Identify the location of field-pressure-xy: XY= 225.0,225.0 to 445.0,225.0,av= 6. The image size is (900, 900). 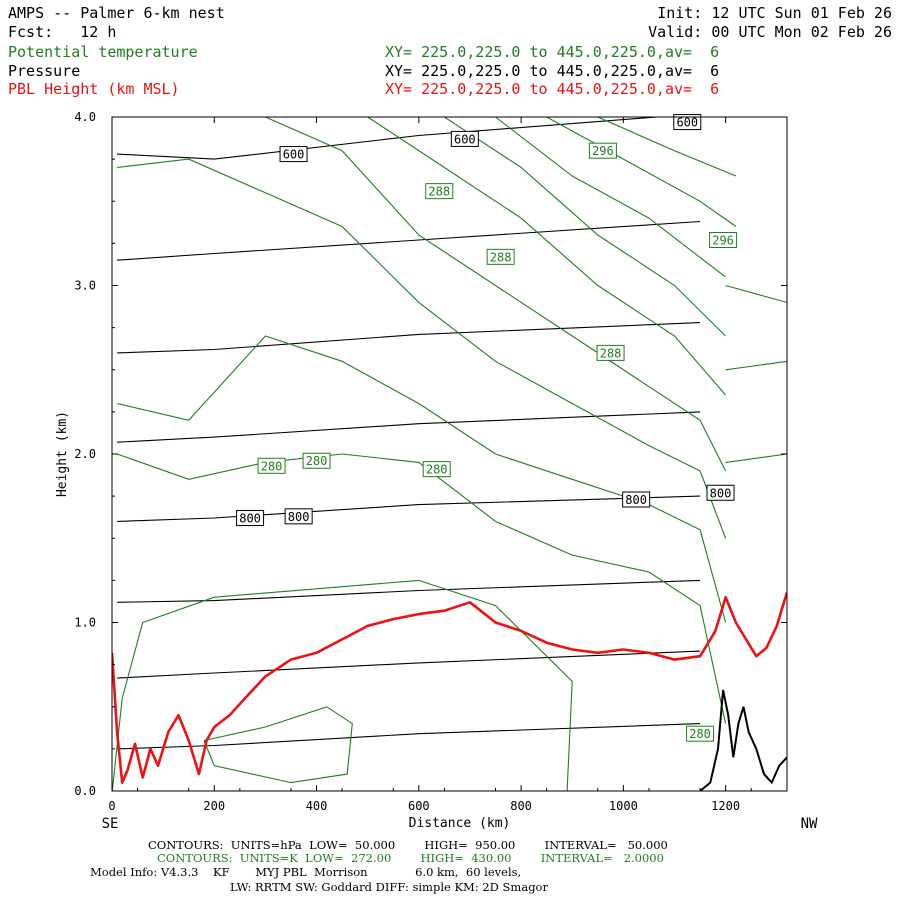
(552, 71).